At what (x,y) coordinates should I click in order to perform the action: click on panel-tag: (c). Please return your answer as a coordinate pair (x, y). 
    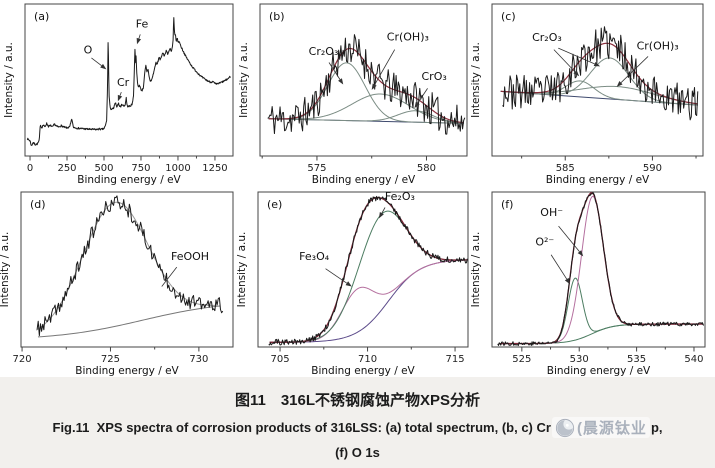
    Looking at the image, I should click on (508, 16).